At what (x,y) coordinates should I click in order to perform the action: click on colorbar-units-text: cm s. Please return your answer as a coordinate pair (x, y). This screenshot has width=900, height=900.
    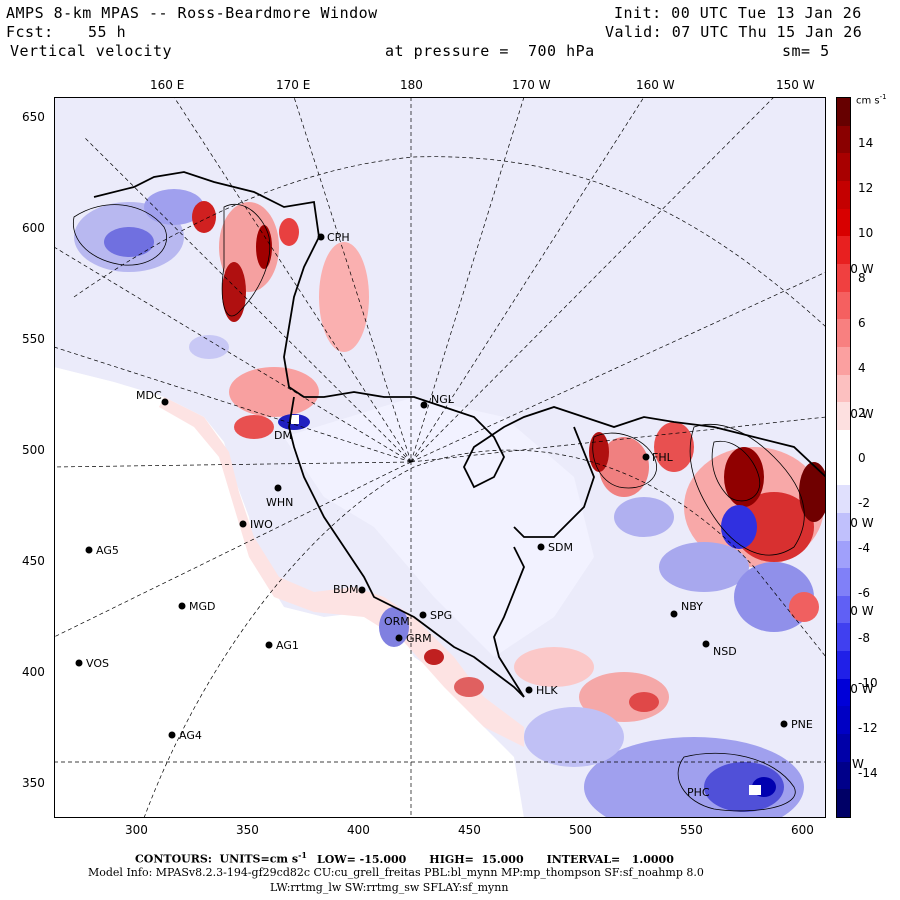
    Looking at the image, I should click on (868, 101).